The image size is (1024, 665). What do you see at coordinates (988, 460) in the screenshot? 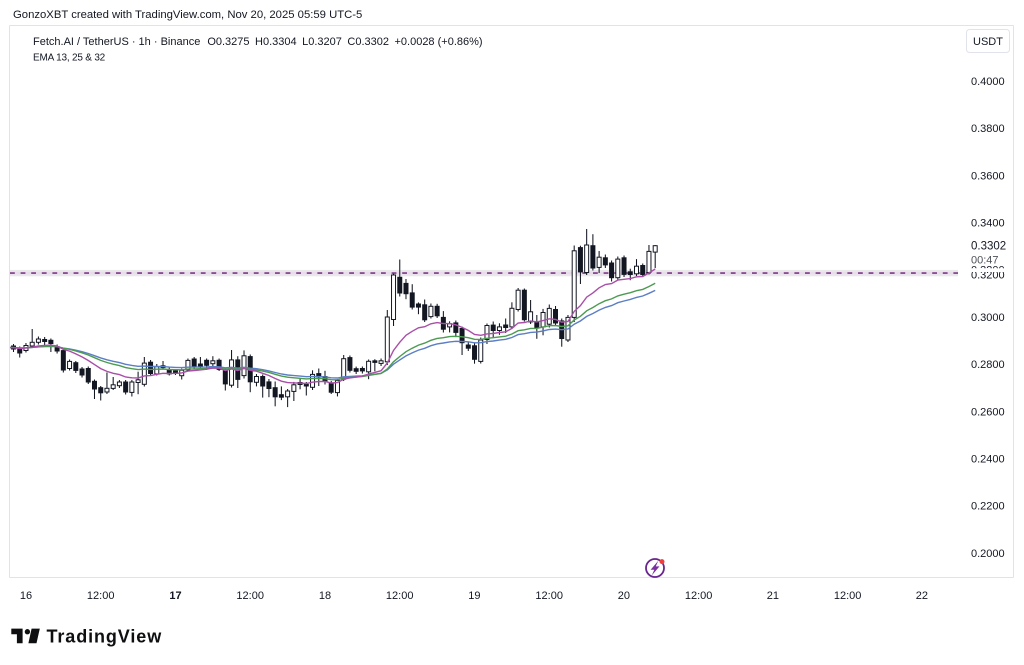
I see `svg-text: 0.2400` at bounding box center [988, 460].